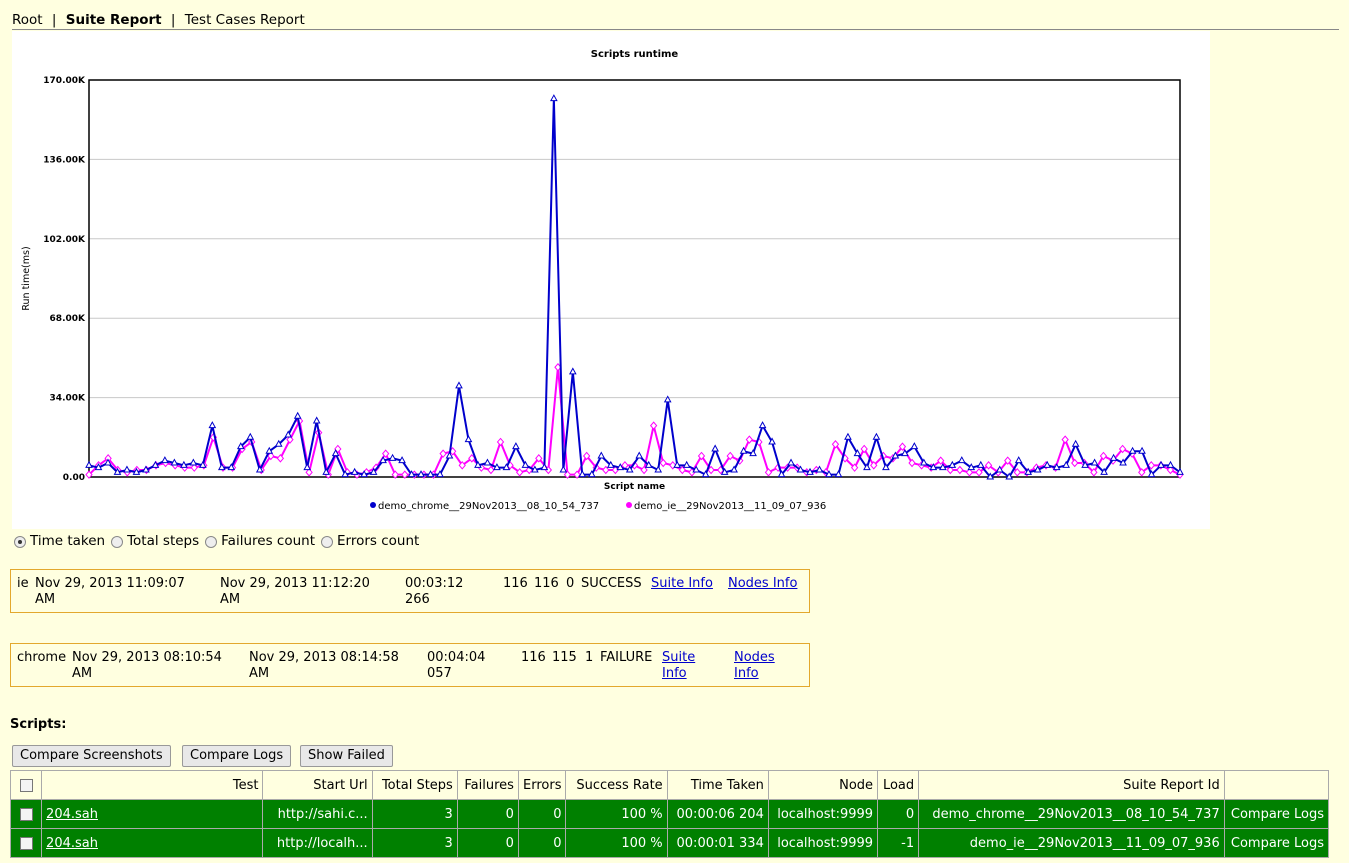 The width and height of the screenshot is (1349, 863). What do you see at coordinates (1276, 785) in the screenshot?
I see `header-actions` at bounding box center [1276, 785].